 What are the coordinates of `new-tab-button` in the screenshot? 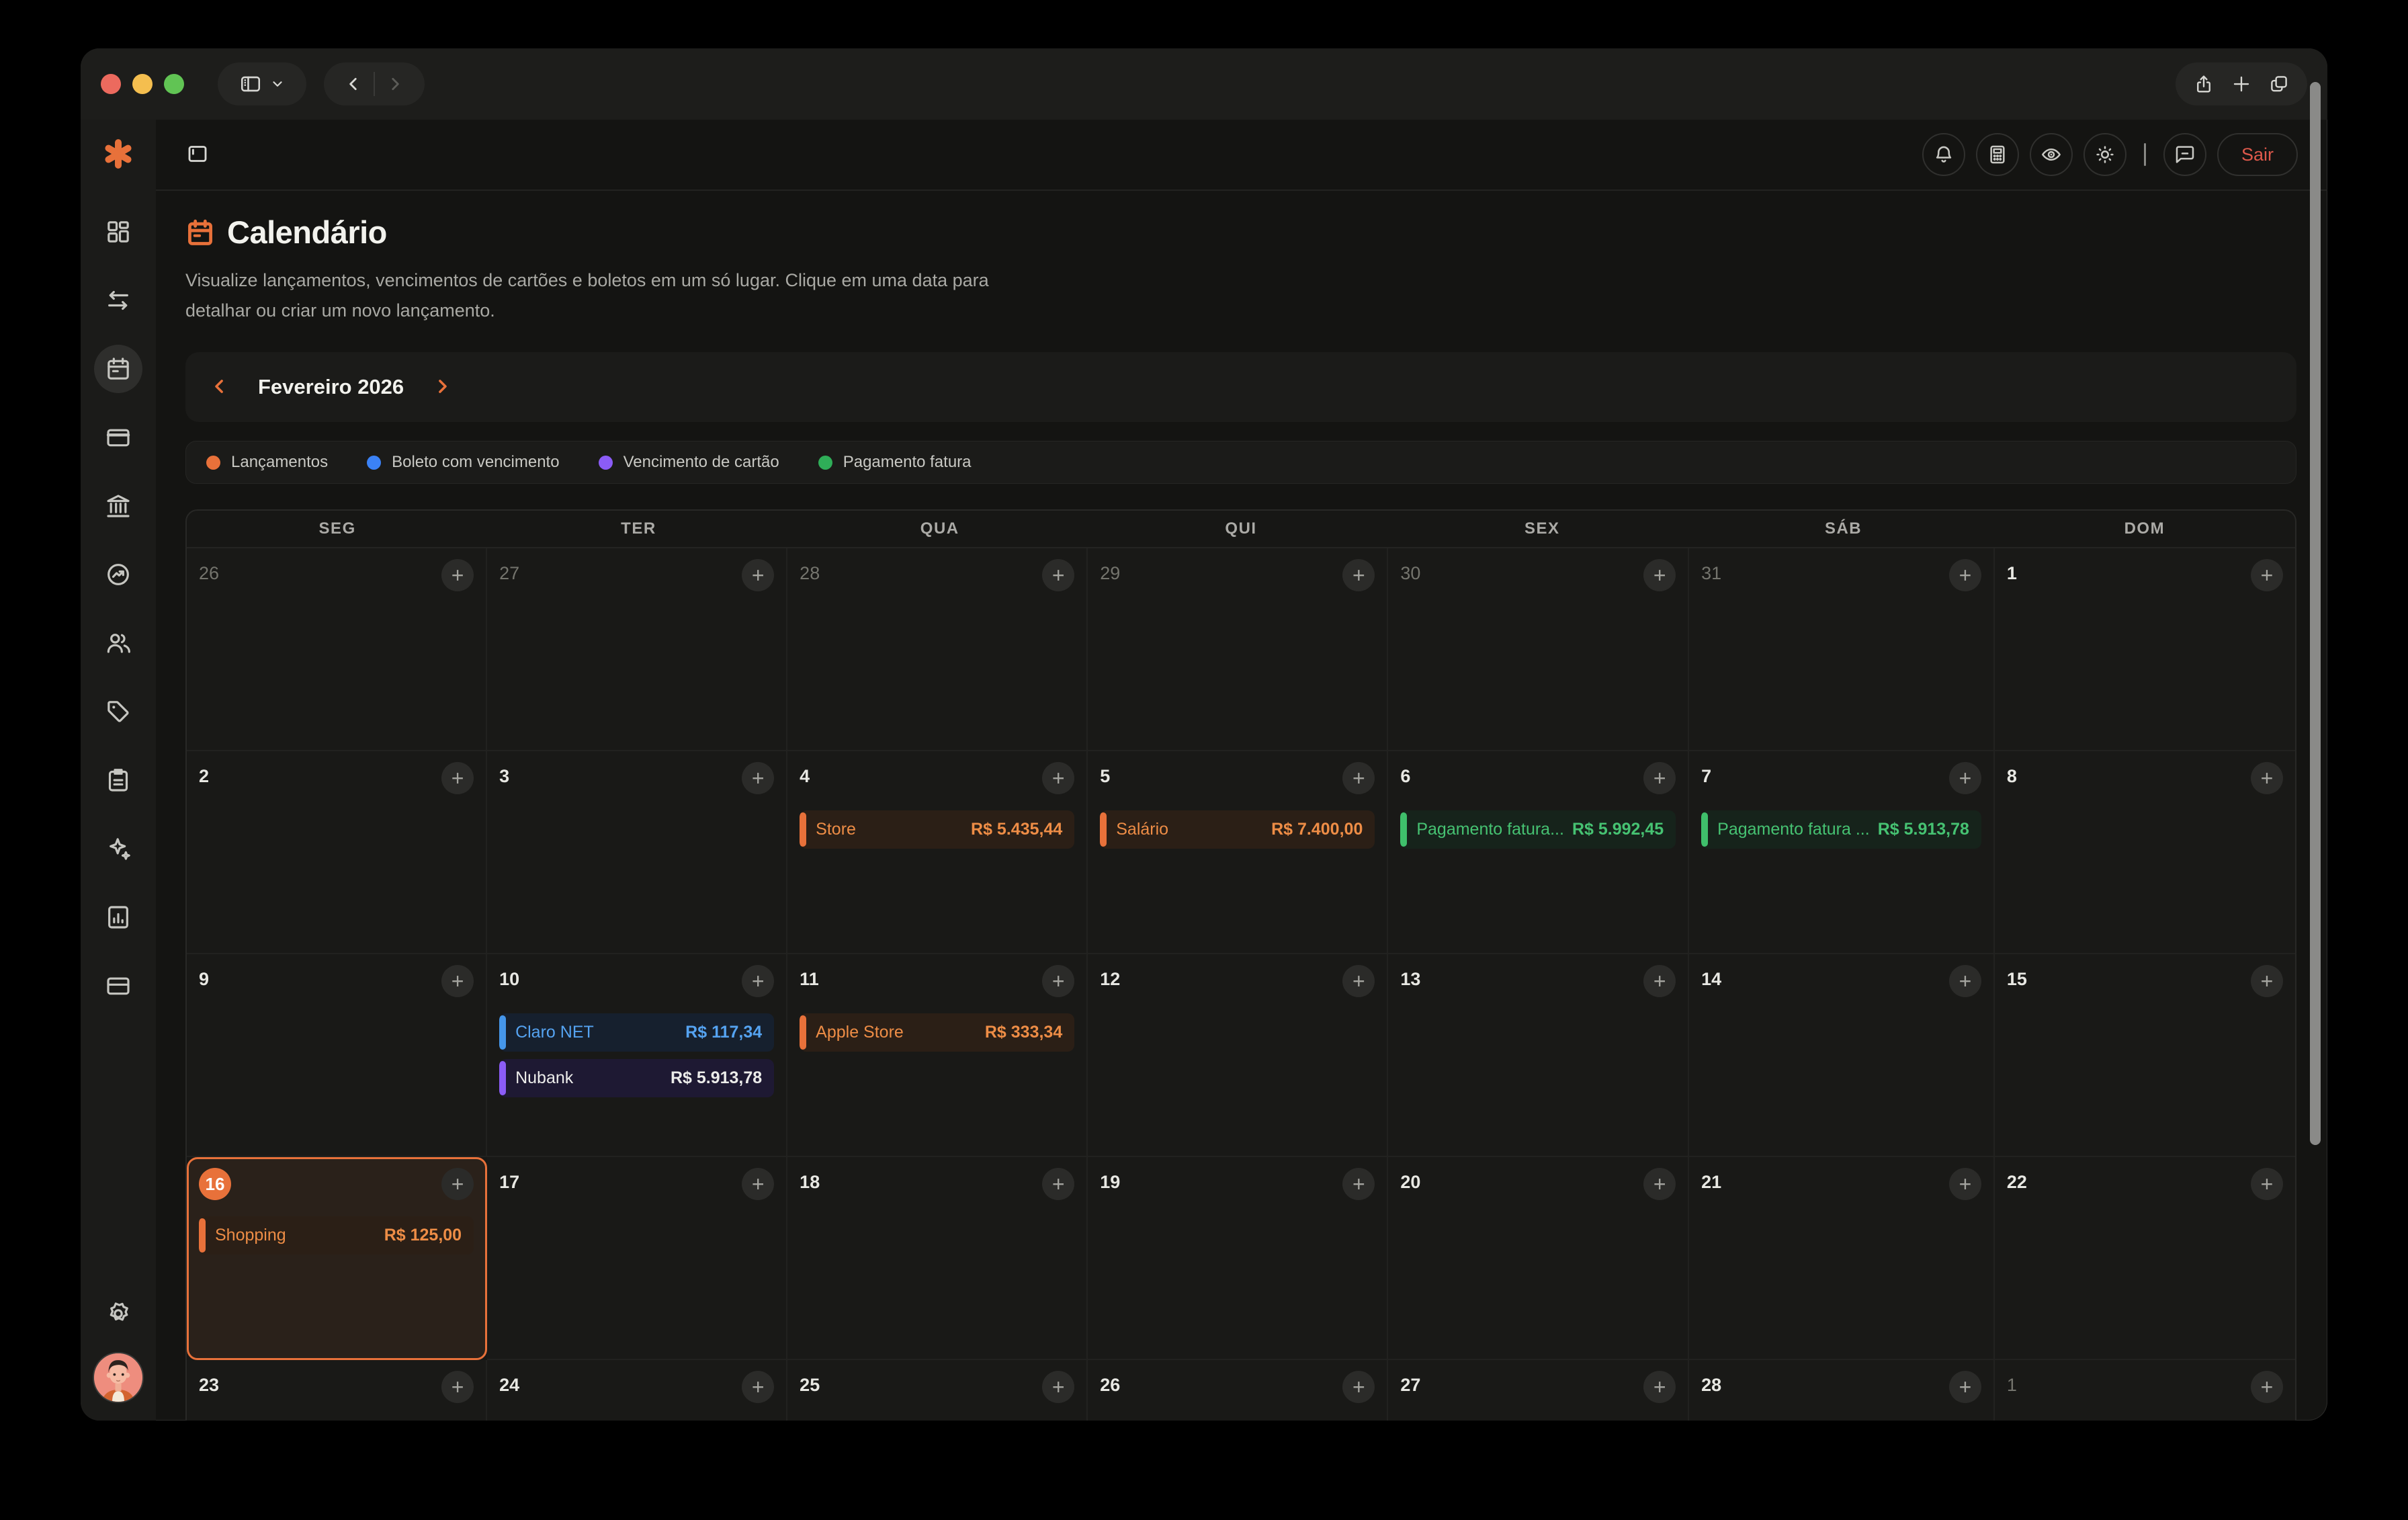 It's located at (2241, 84).